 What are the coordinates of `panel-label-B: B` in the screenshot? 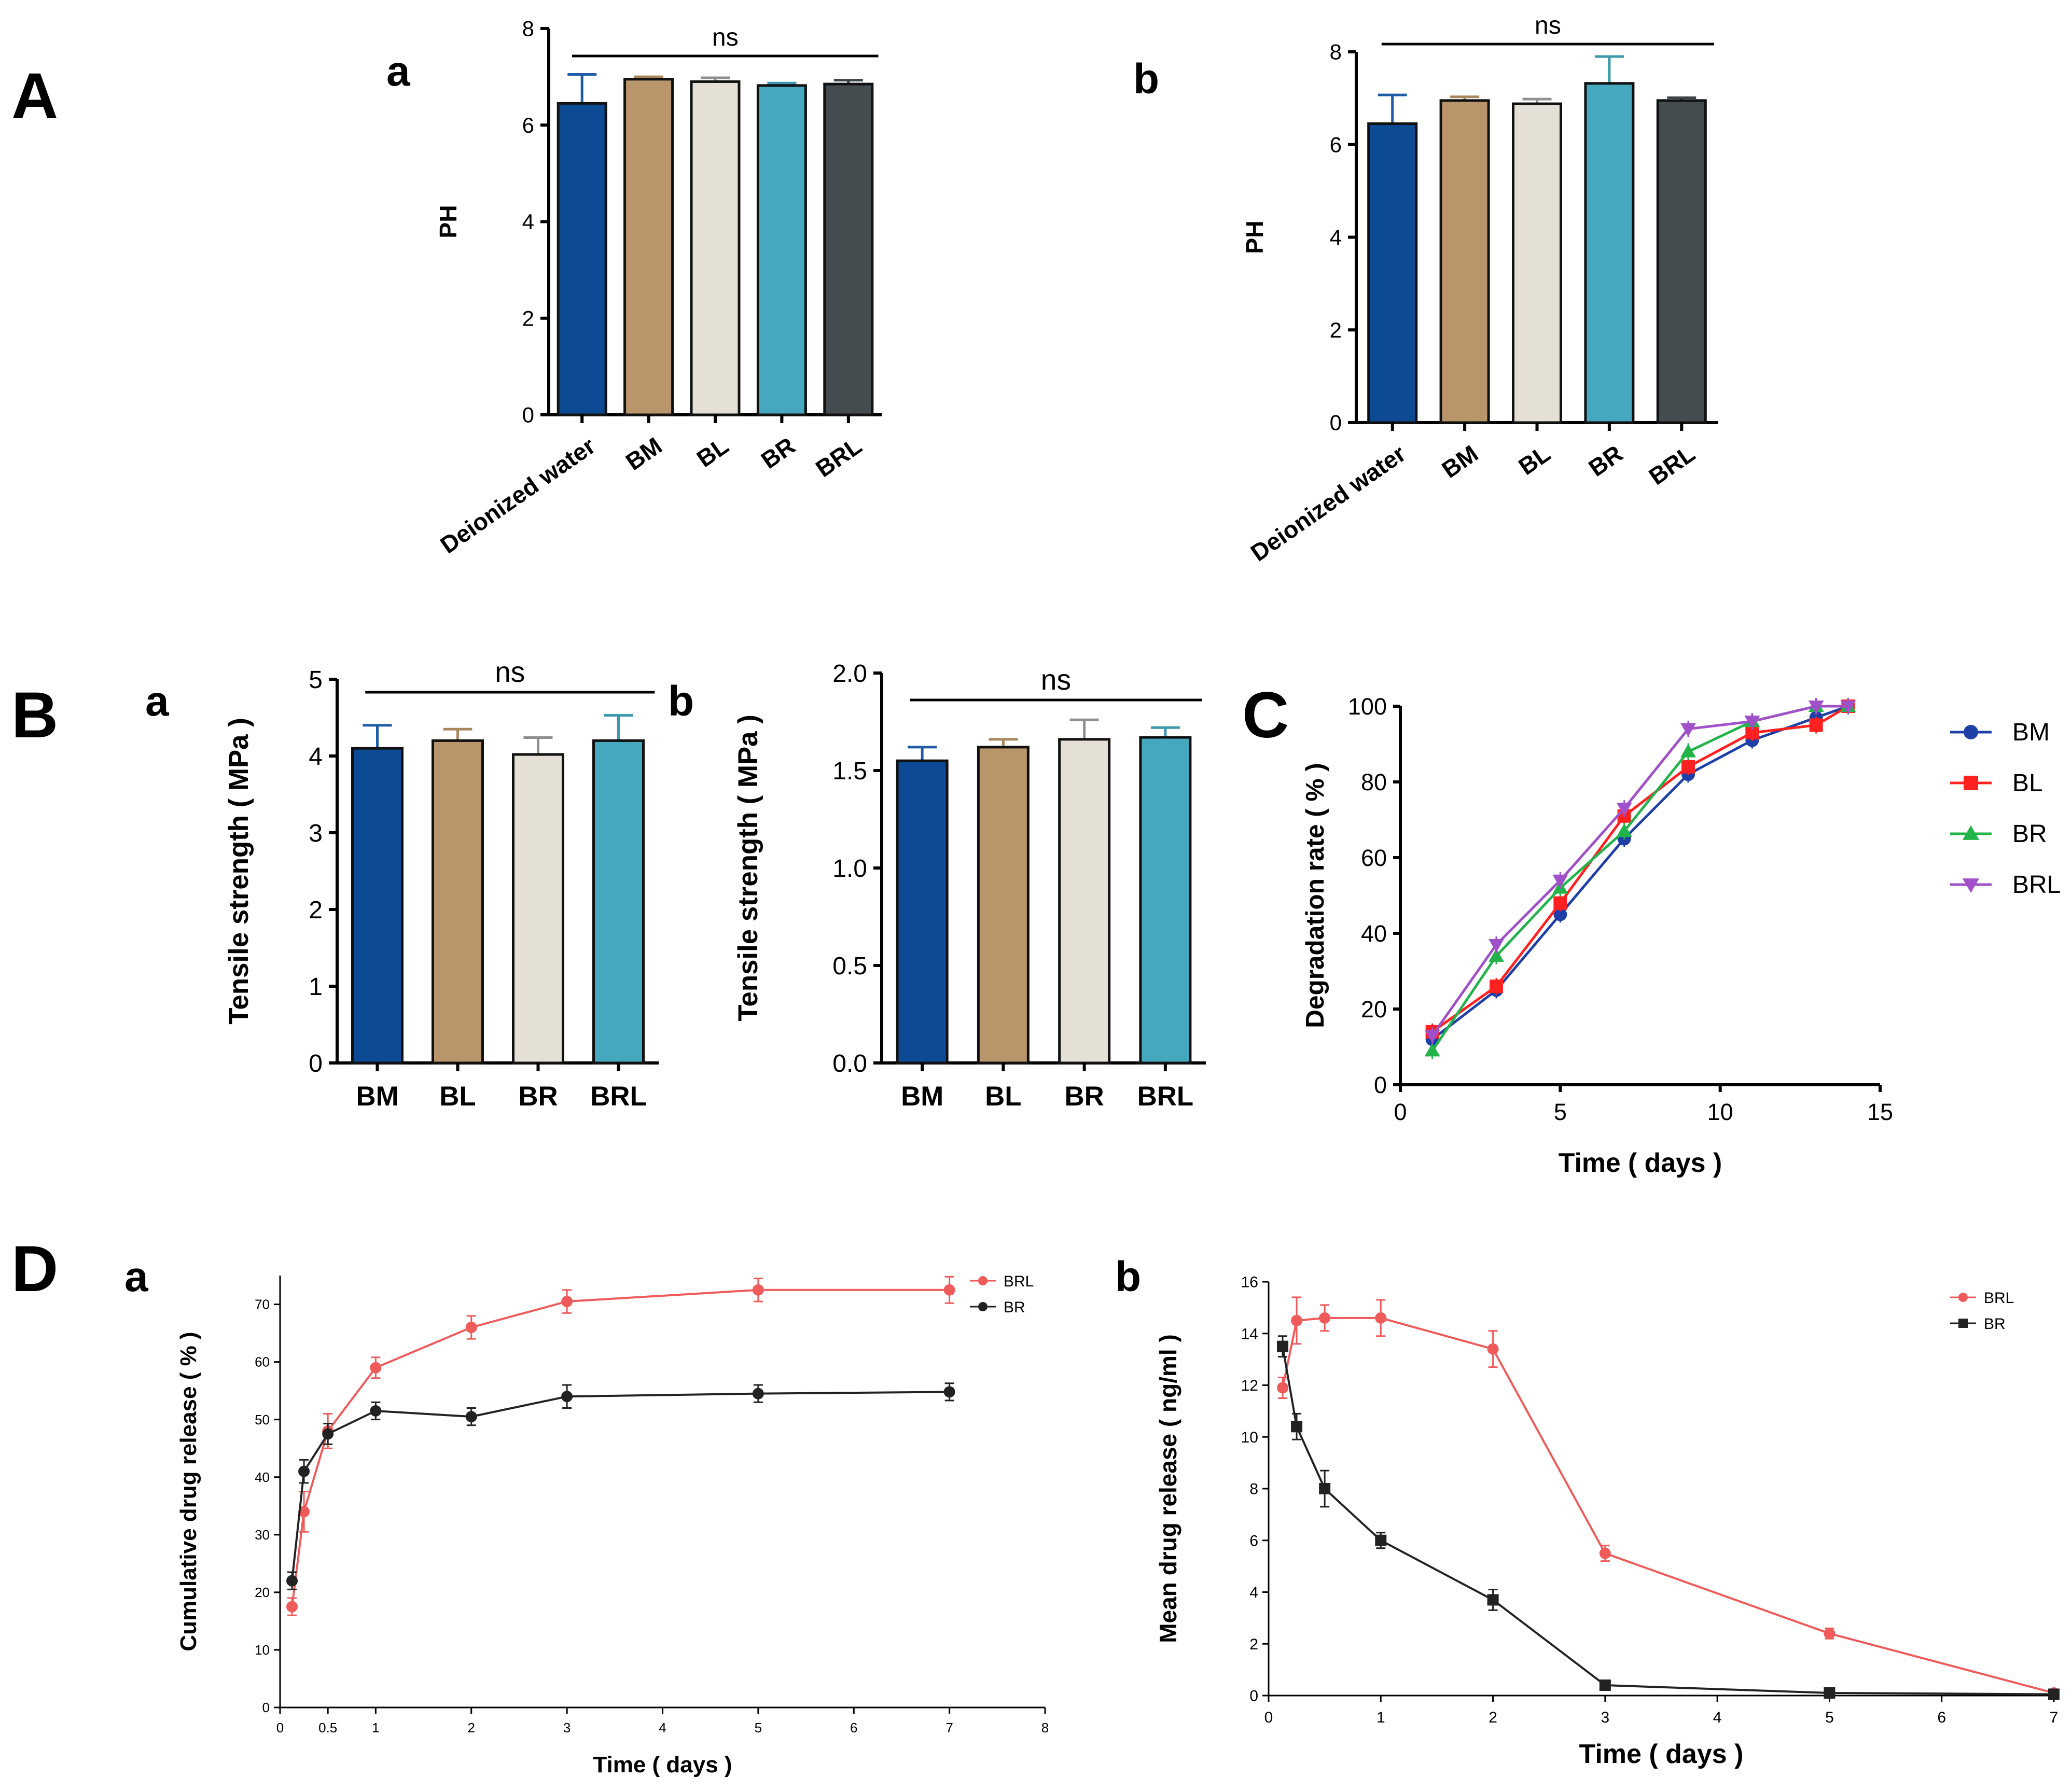 It's located at (34, 715).